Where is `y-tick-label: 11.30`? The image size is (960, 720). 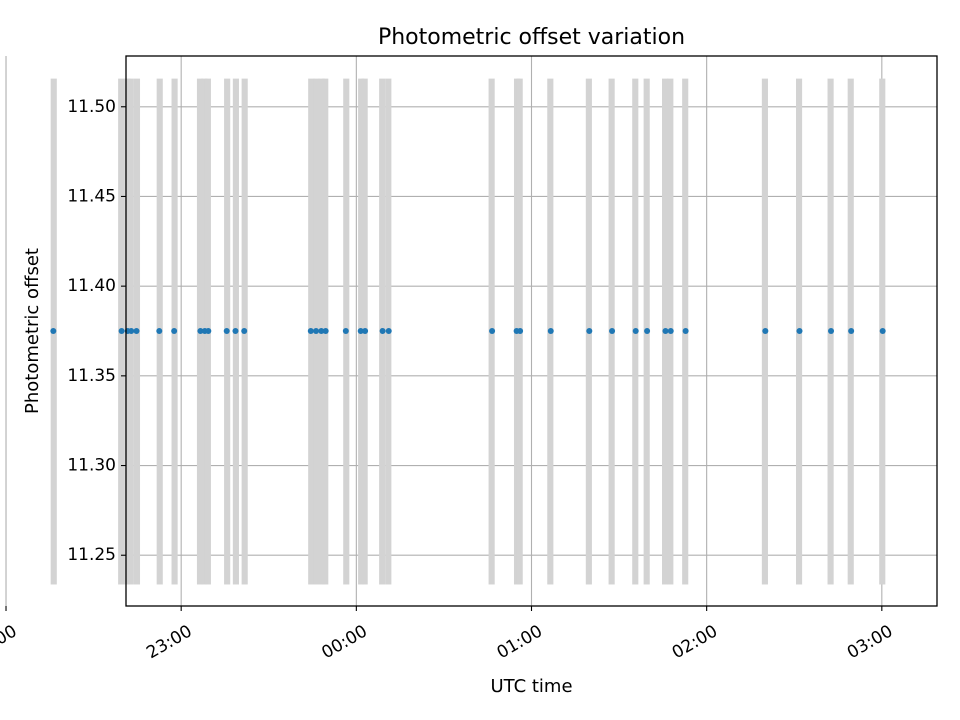
y-tick-label: 11.30 is located at coordinates (91, 466).